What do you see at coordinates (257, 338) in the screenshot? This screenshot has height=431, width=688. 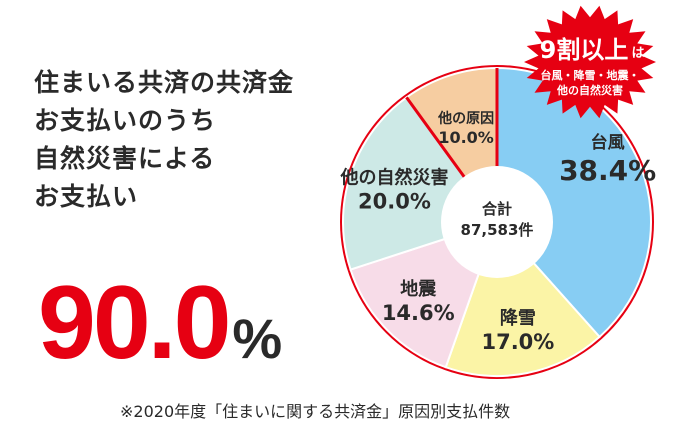 I see `highlight-unit: %` at bounding box center [257, 338].